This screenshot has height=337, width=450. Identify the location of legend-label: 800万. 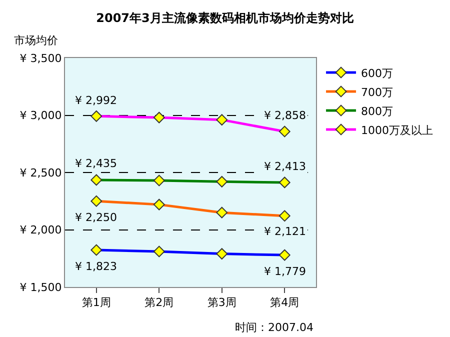
(377, 111).